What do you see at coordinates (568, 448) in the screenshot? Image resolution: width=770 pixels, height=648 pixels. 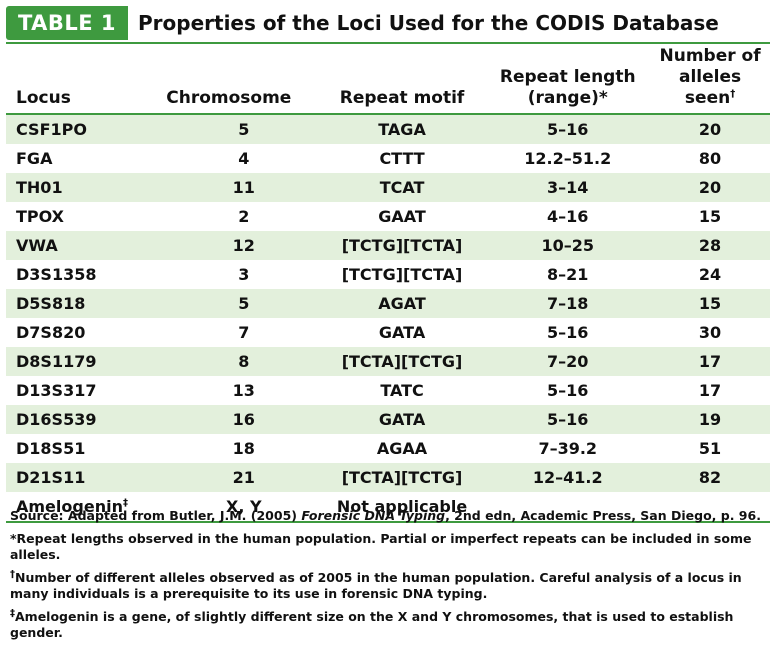 I see `cell-range: 7–39.2` at bounding box center [568, 448].